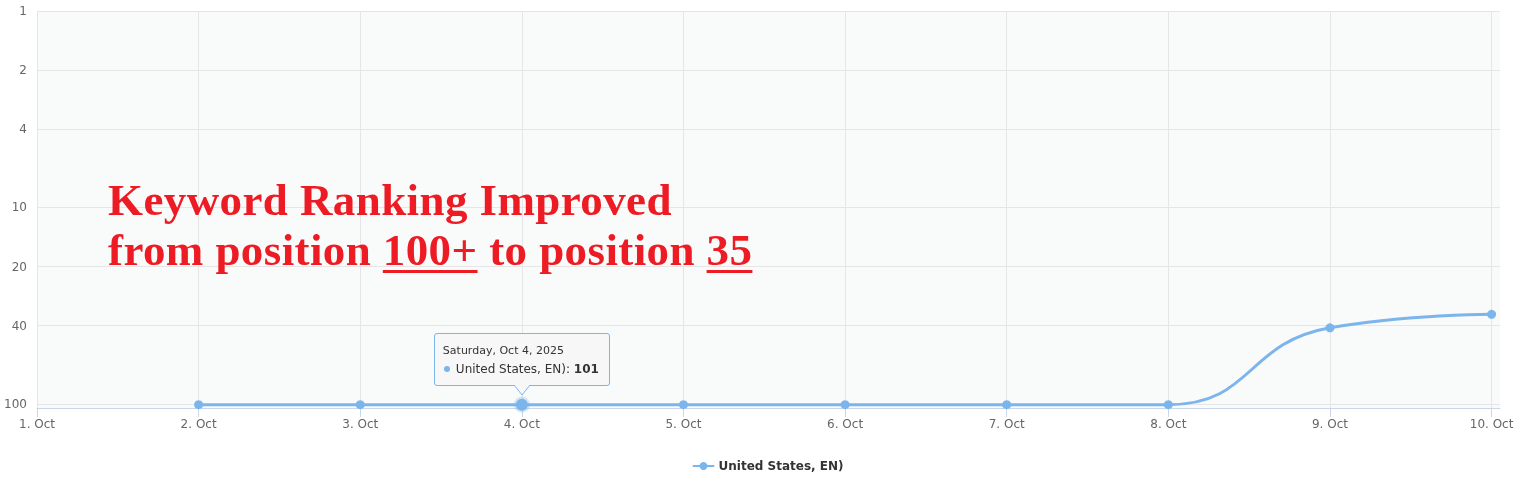  What do you see at coordinates (19, 325) in the screenshot?
I see `y-tick-label: 40` at bounding box center [19, 325].